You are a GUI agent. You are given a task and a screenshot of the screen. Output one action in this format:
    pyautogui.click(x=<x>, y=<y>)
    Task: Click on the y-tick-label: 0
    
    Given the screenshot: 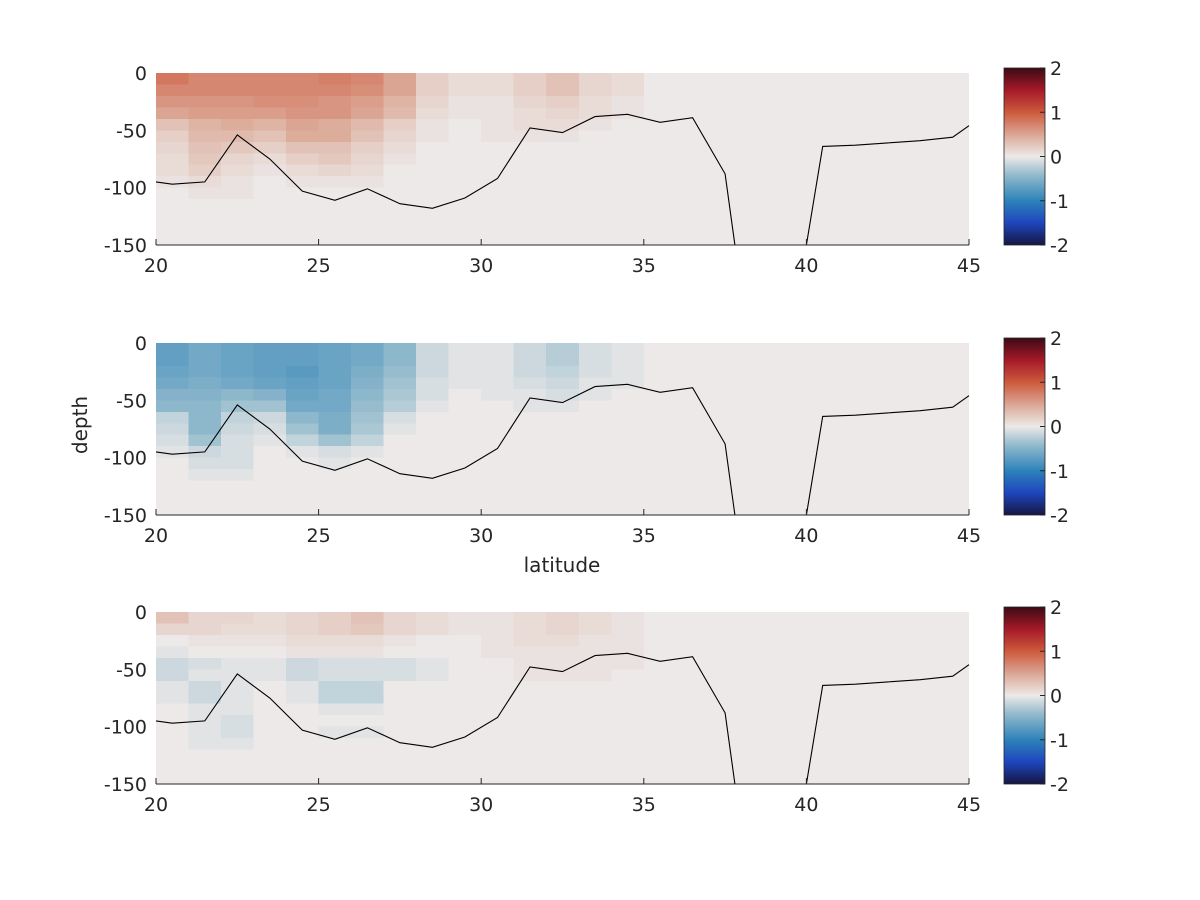 What is the action you would take?
    pyautogui.click(x=141, y=74)
    